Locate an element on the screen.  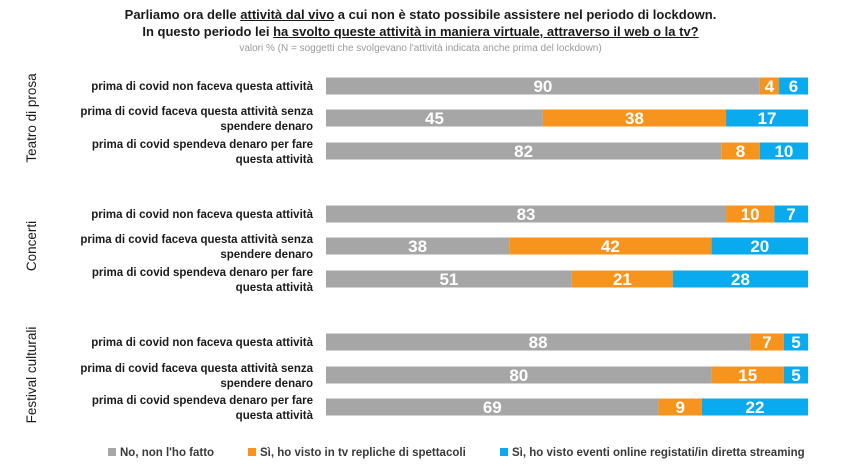
data-label: 80 is located at coordinates (518, 375).